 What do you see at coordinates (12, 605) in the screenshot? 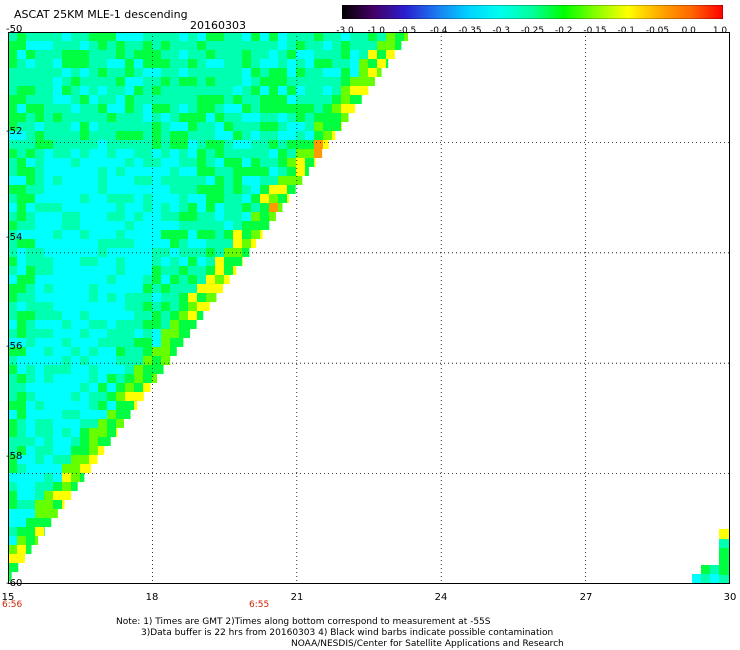
I see `gmt-time-label: 6:56` at bounding box center [12, 605].